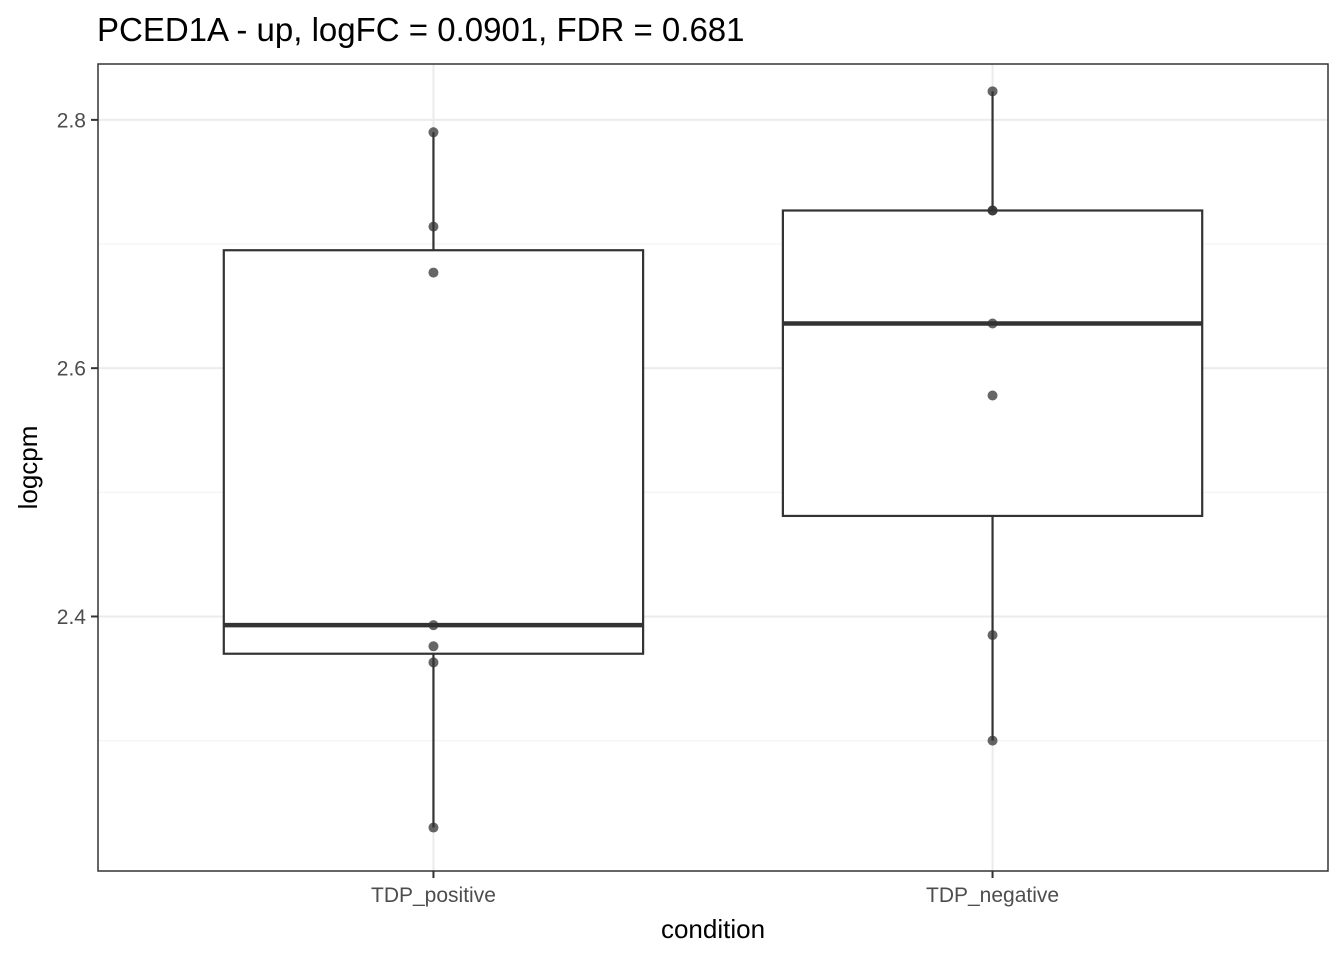 The height and width of the screenshot is (960, 1344). What do you see at coordinates (71, 120) in the screenshot?
I see `y-tick-label: 2.8` at bounding box center [71, 120].